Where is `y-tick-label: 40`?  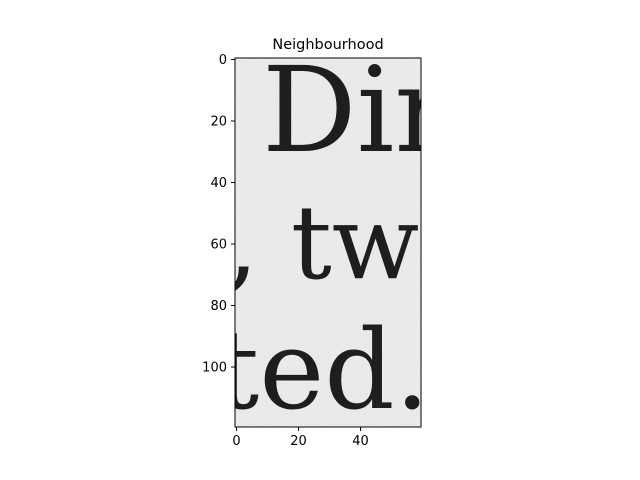 y-tick-label: 40 is located at coordinates (218, 183).